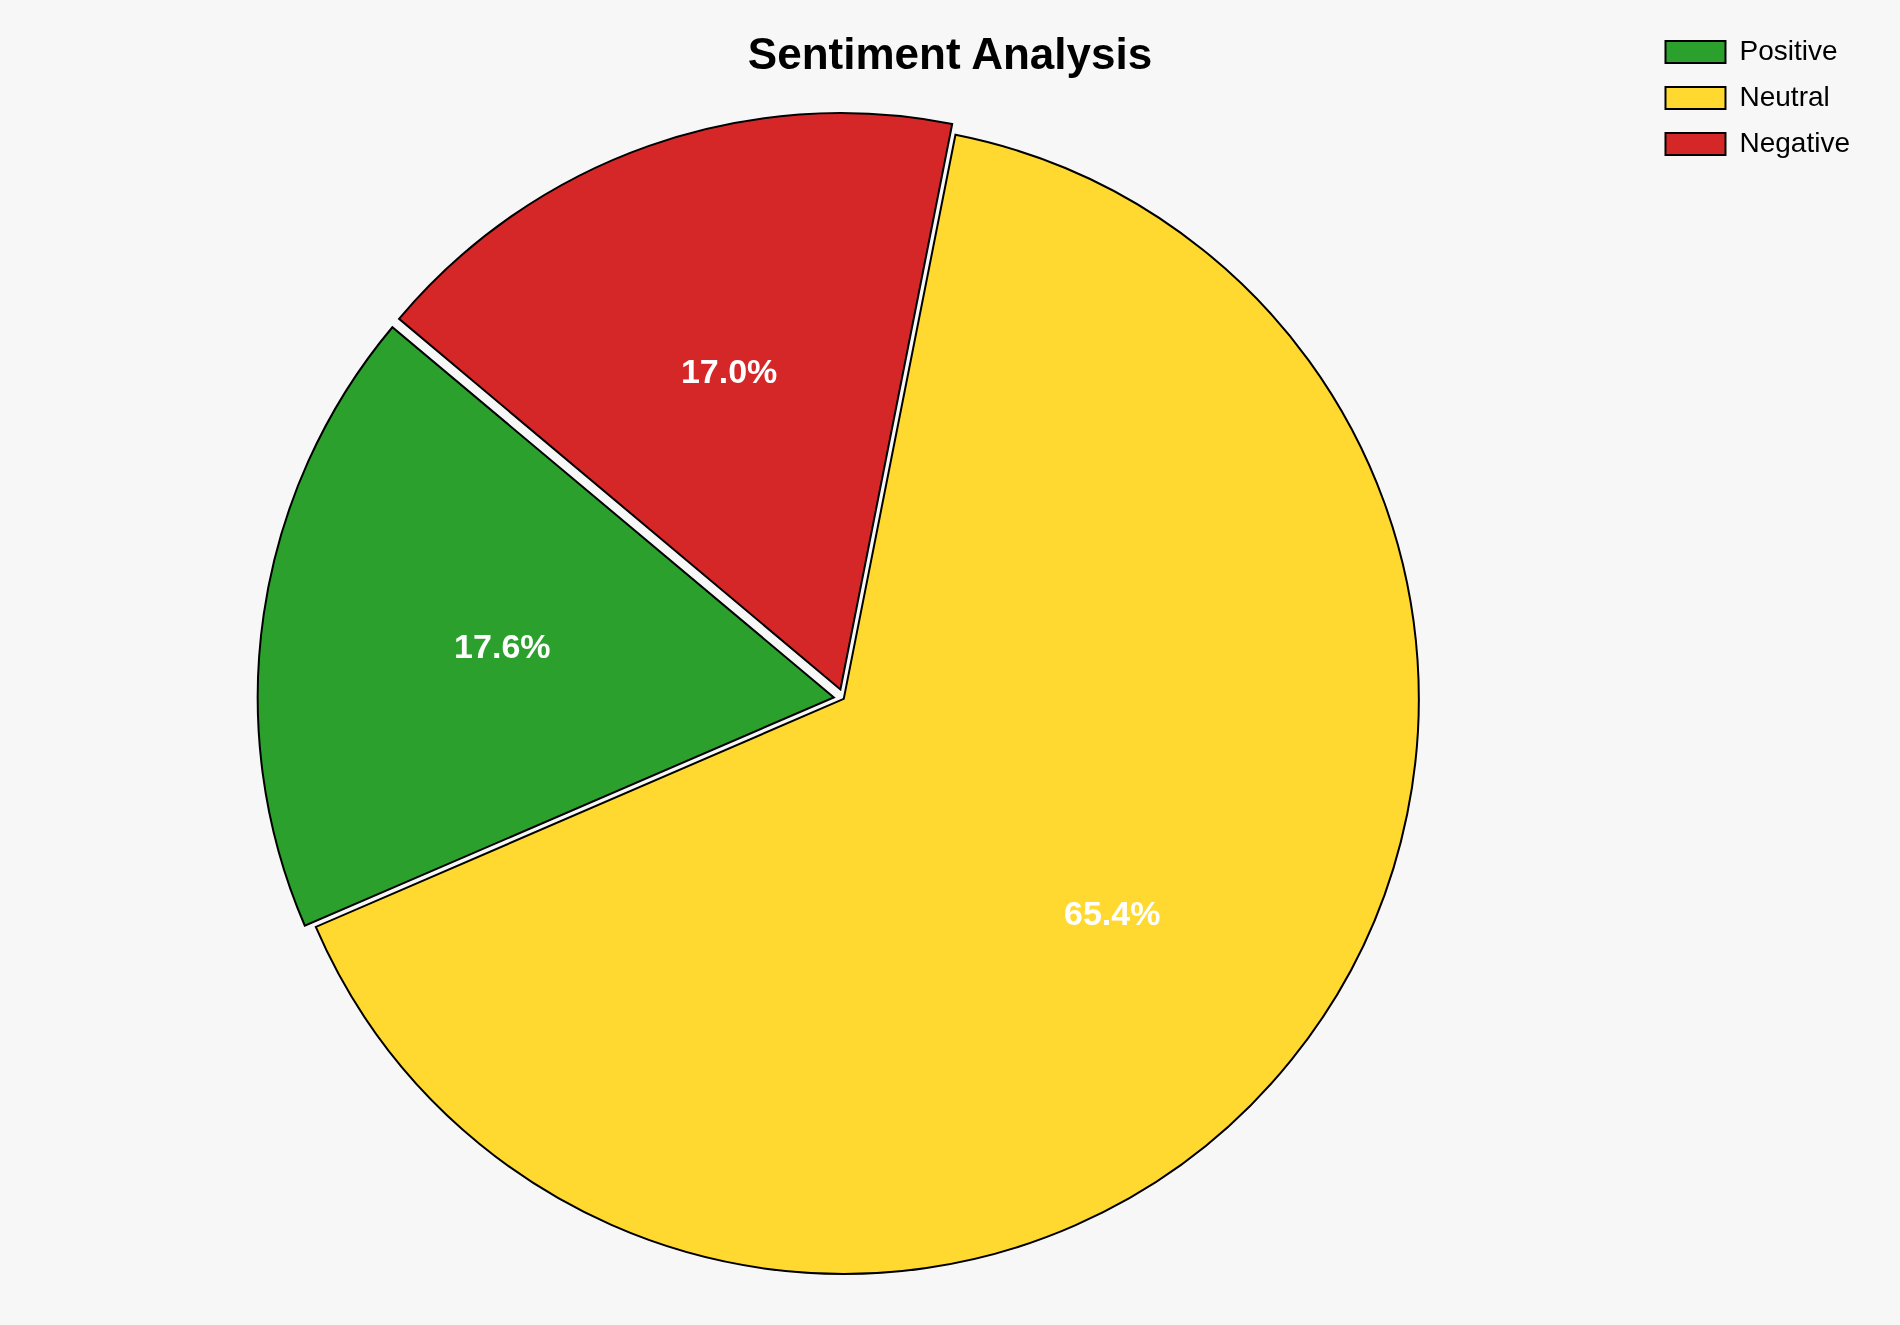 Image resolution: width=1900 pixels, height=1325 pixels. What do you see at coordinates (729, 370) in the screenshot?
I see `data-label: 17.0%` at bounding box center [729, 370].